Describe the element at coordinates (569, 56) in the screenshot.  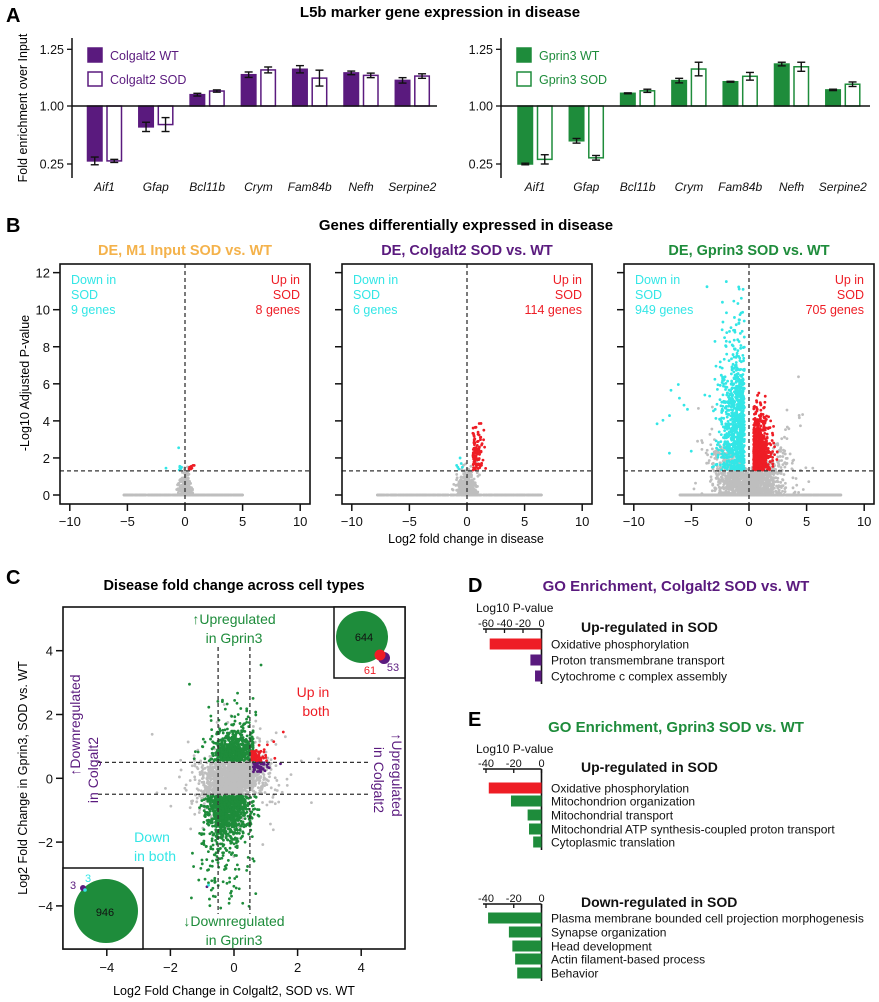
I see `legend-label: Gprin3 WT` at that location.